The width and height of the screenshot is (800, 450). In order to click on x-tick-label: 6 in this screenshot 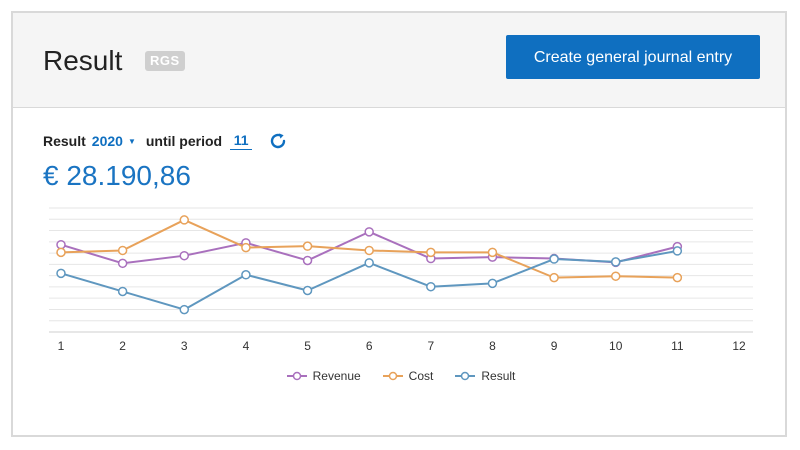, I will do `click(369, 346)`.